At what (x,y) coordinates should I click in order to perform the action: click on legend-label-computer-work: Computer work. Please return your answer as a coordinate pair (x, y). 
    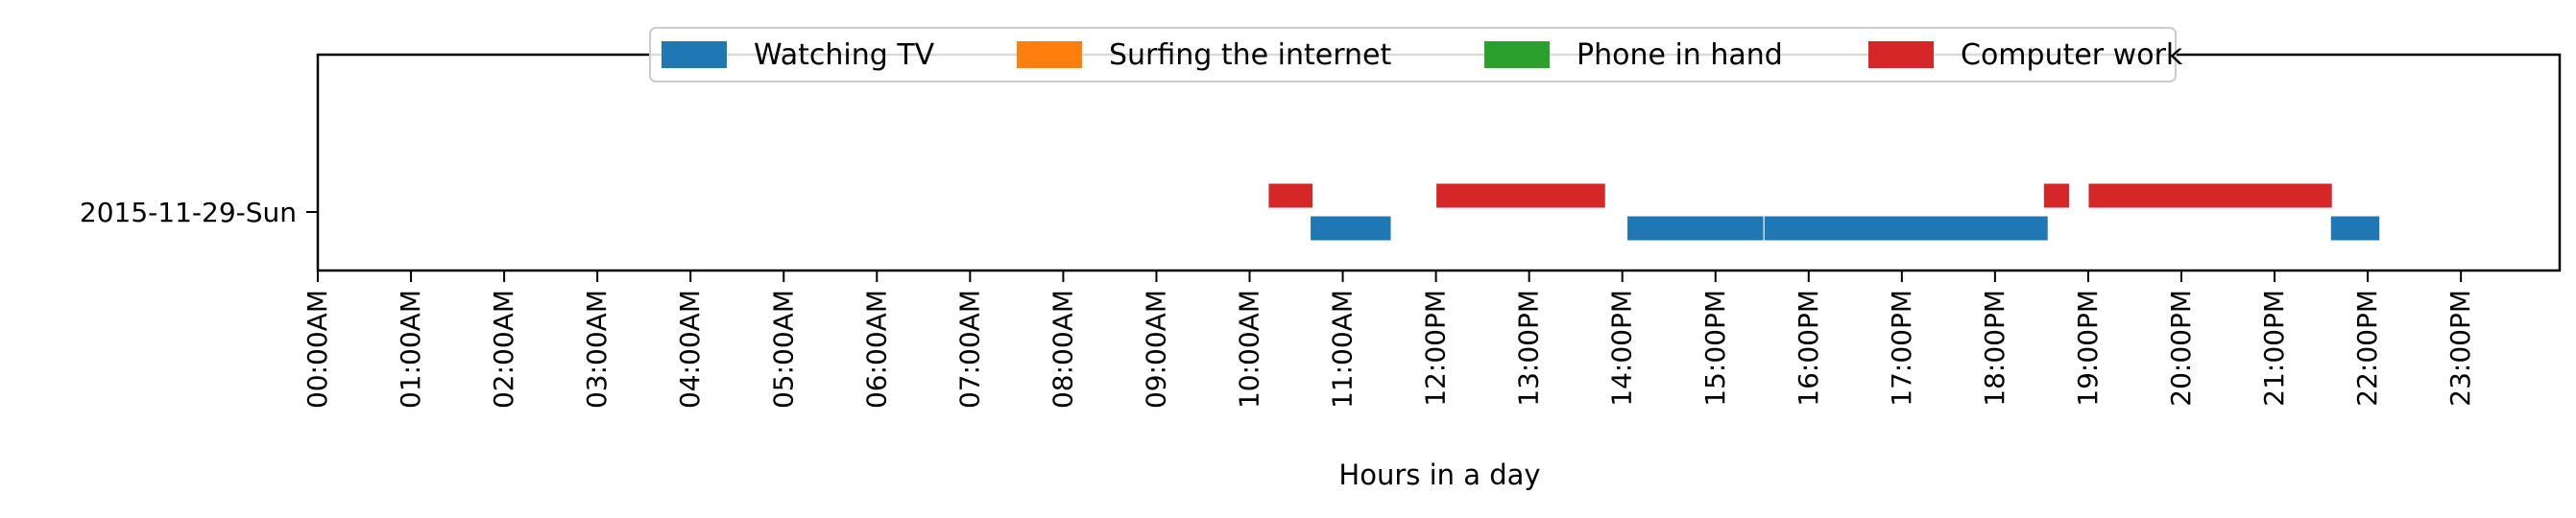
    Looking at the image, I should click on (2072, 55).